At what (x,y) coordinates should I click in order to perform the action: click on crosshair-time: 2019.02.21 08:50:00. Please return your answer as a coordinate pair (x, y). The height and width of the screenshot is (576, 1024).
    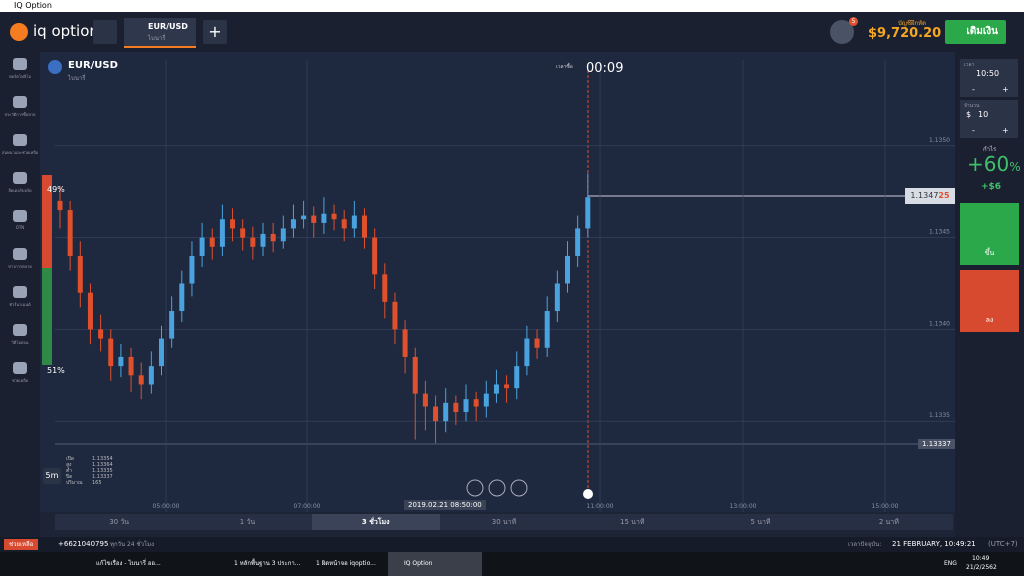
    Looking at the image, I should click on (445, 505).